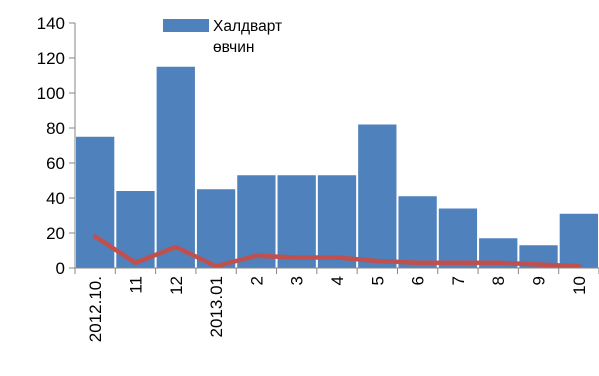 Image resolution: width=599 pixels, height=376 pixels. I want to click on x-tick-label-3: 2013.01, so click(216, 306).